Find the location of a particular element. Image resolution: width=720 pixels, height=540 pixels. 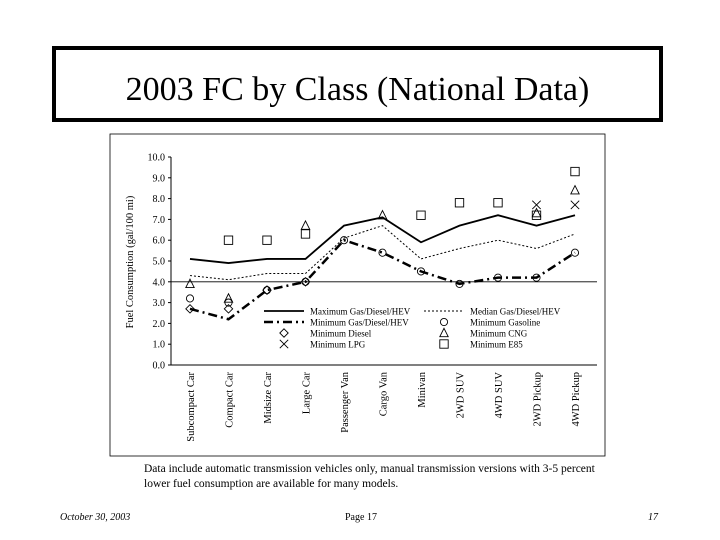

x-tick-label: 2WD SUV is located at coordinates (461, 395).